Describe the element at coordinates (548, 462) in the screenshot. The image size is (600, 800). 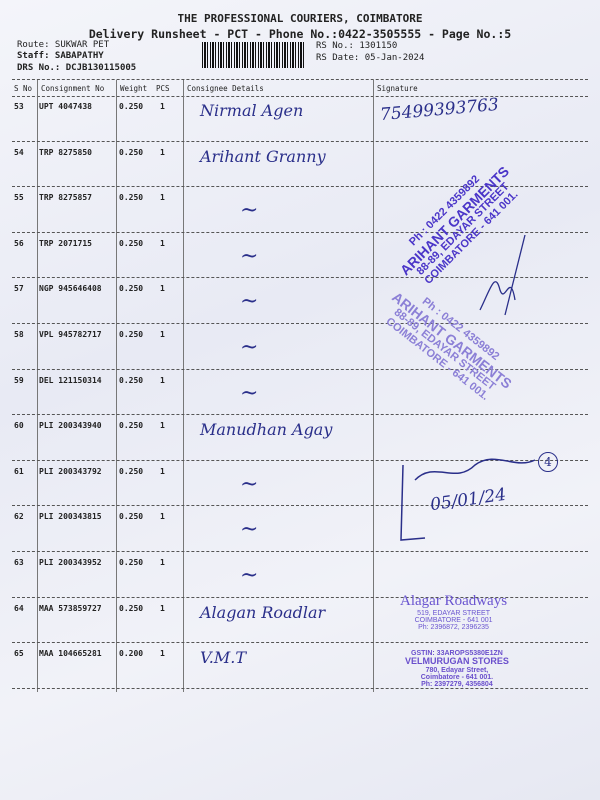
I see `circled-number: 4` at that location.